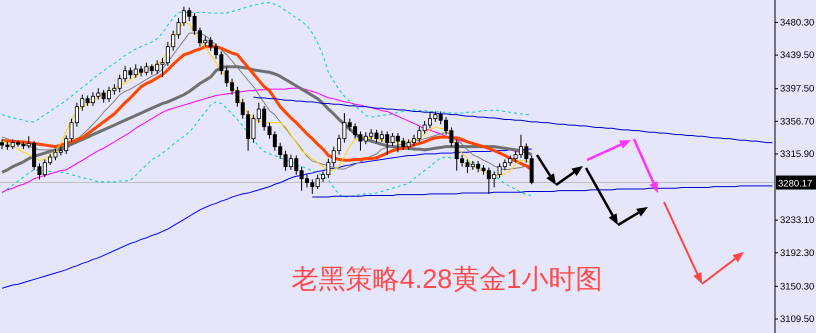 This screenshot has height=333, width=816. Describe the element at coordinates (797, 89) in the screenshot. I see `y-tick-label: 3397.50` at that location.